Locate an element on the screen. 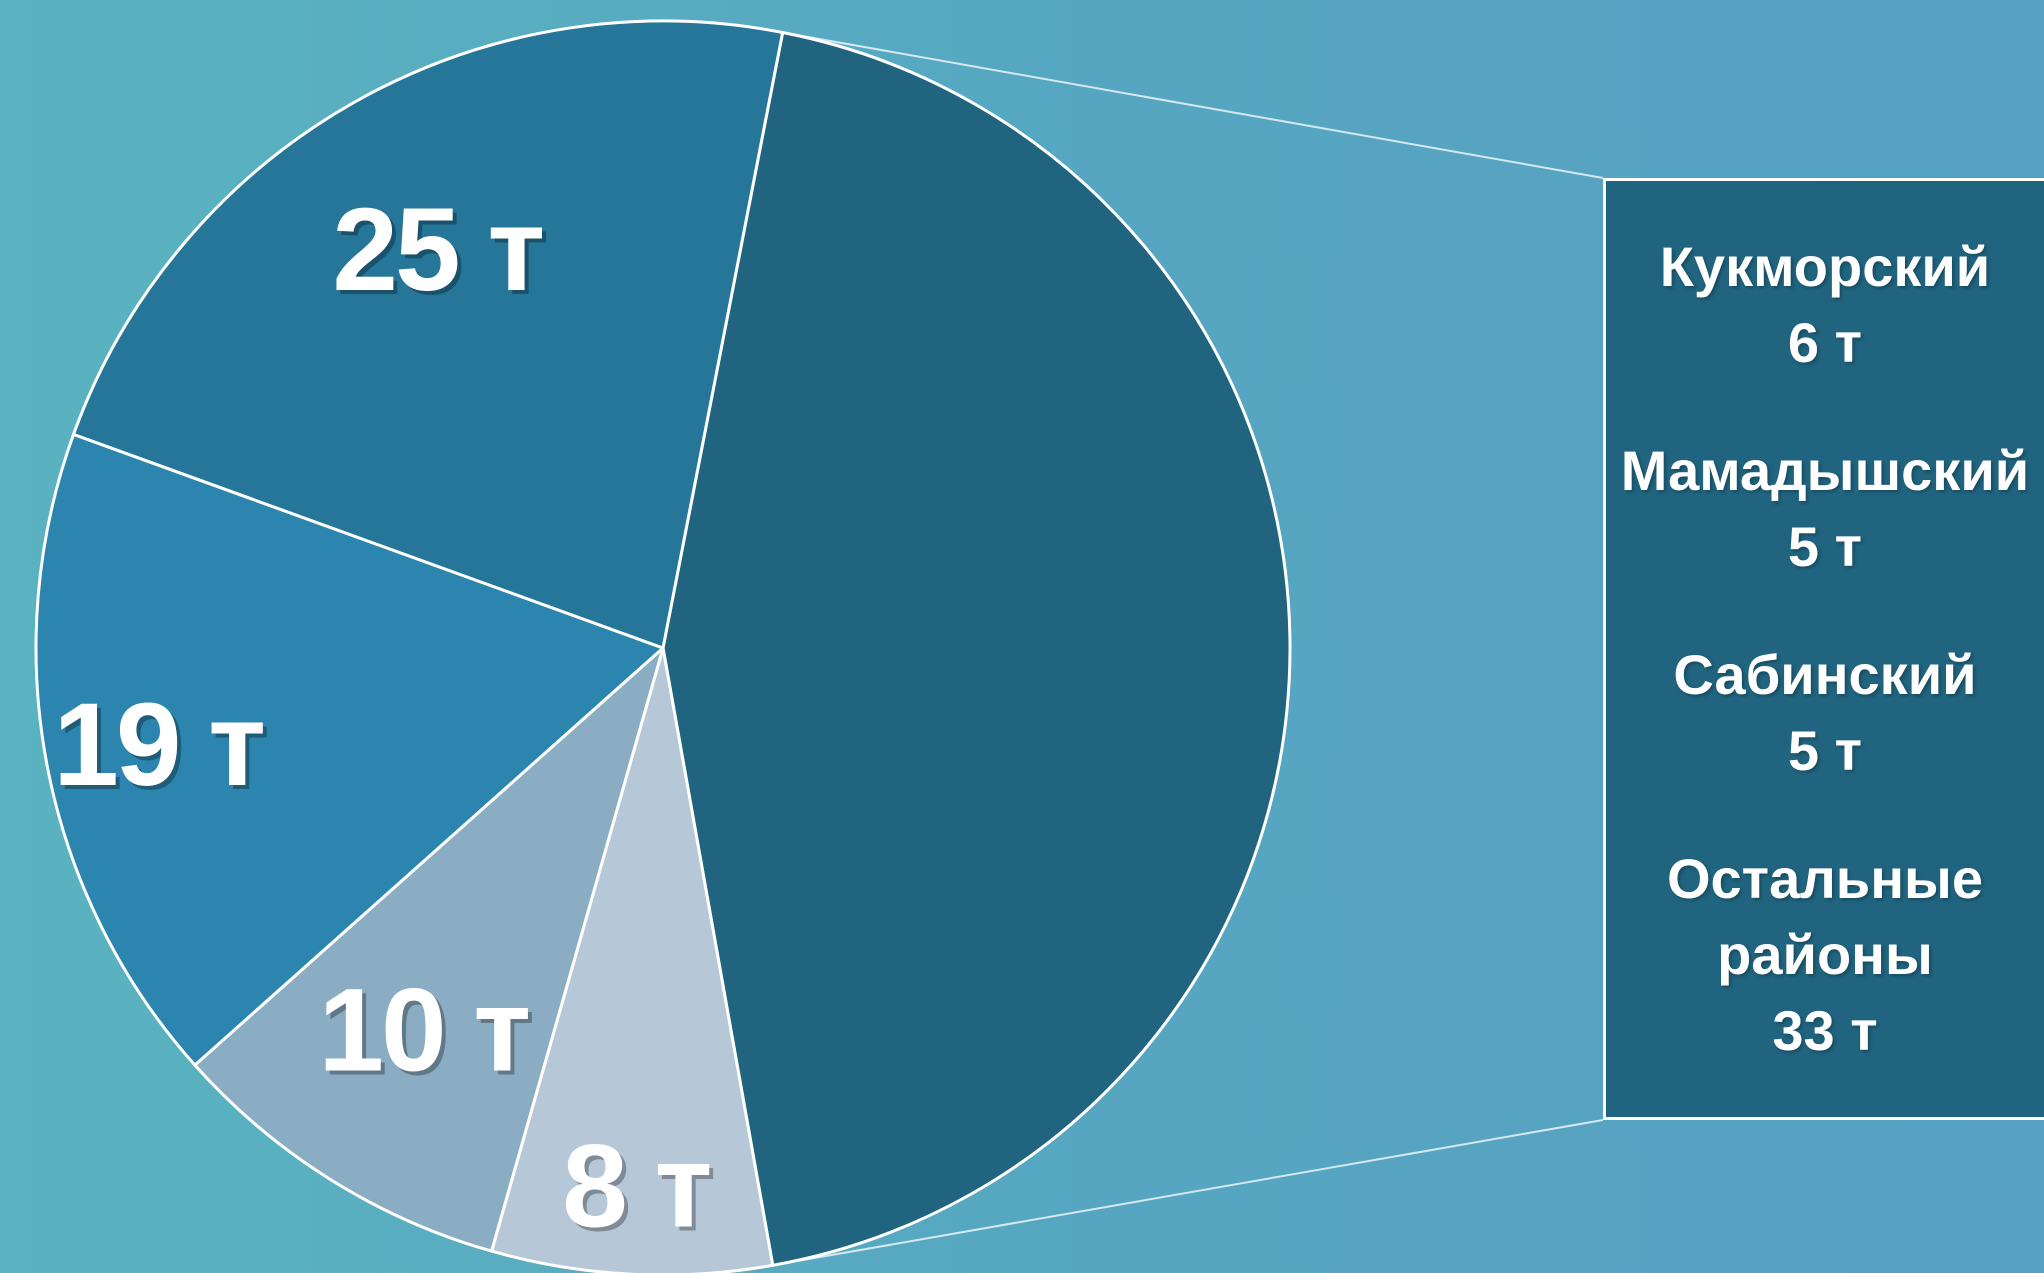 The image size is (2044, 1273). breakdown-item-name-line2: районы is located at coordinates (1825, 954).